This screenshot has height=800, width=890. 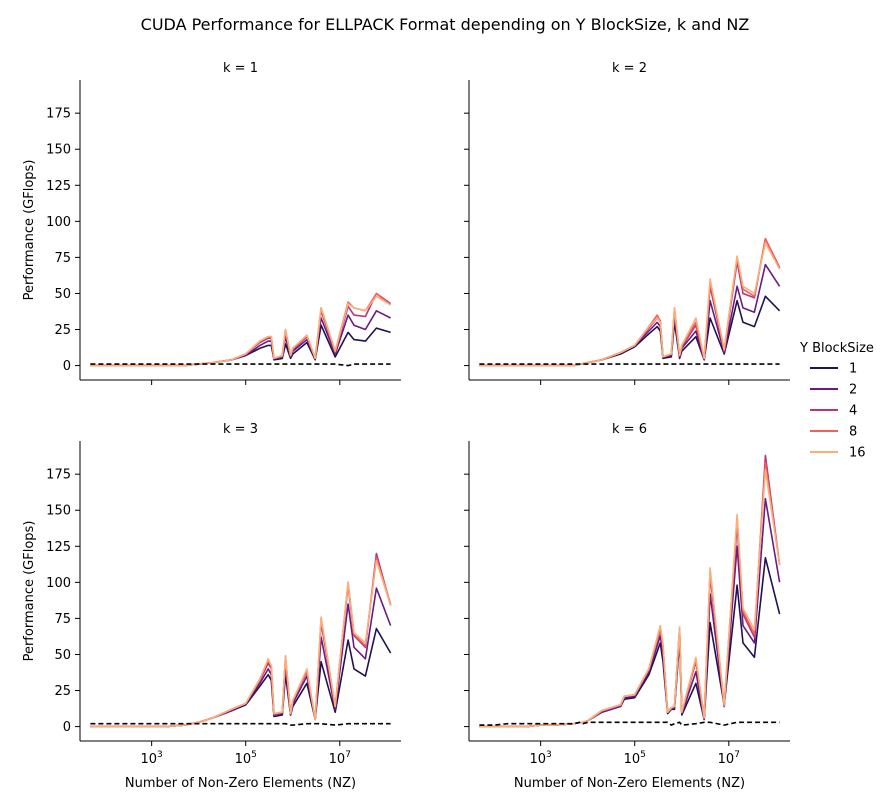 What do you see at coordinates (240, 429) in the screenshot?
I see `panel-title: k = 3` at bounding box center [240, 429].